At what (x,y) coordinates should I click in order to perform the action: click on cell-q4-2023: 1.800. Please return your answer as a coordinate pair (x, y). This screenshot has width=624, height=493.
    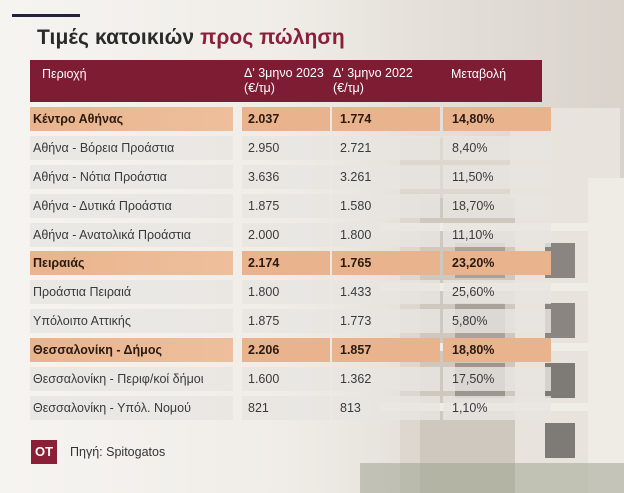
    Looking at the image, I should click on (286, 292).